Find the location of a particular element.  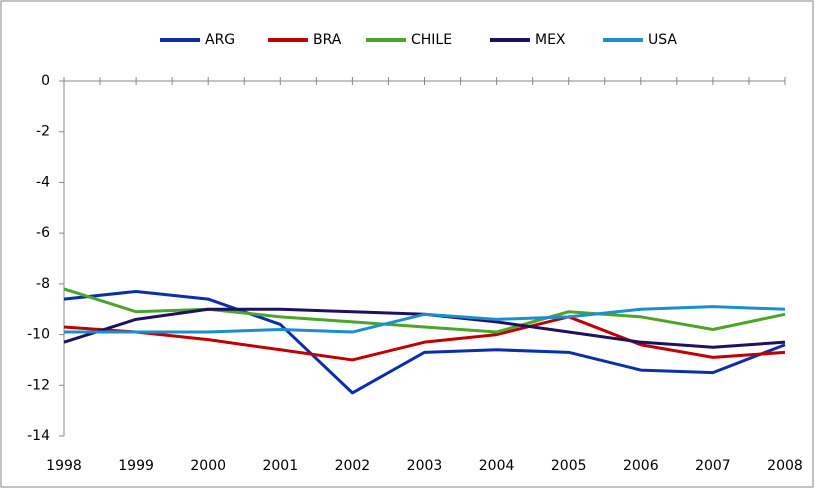

y-tick-label: -2 is located at coordinates (43, 132).